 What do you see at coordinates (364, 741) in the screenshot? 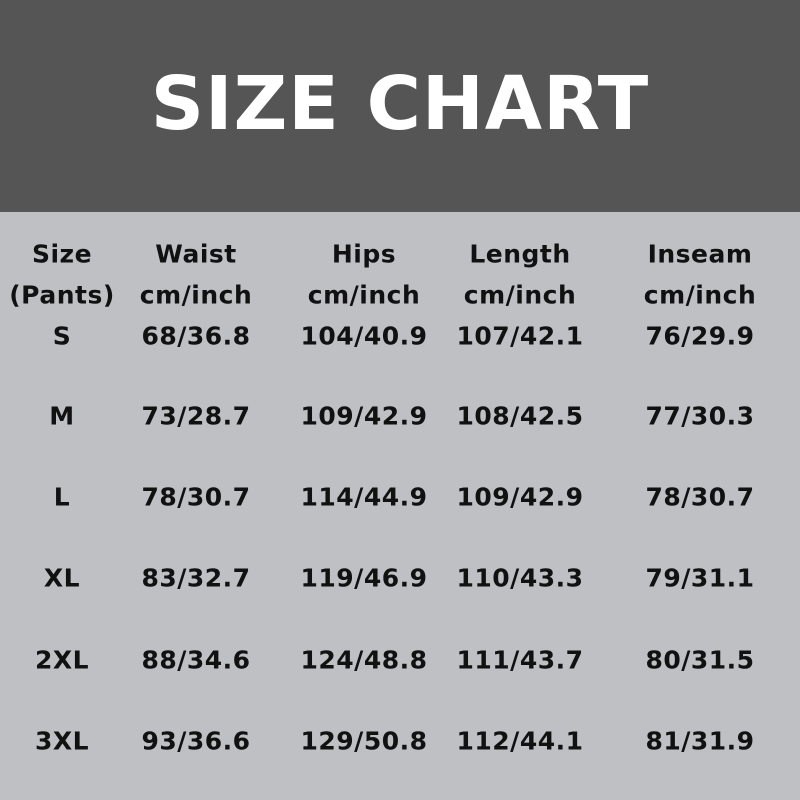
I see `table-cell: 129/50.8` at bounding box center [364, 741].